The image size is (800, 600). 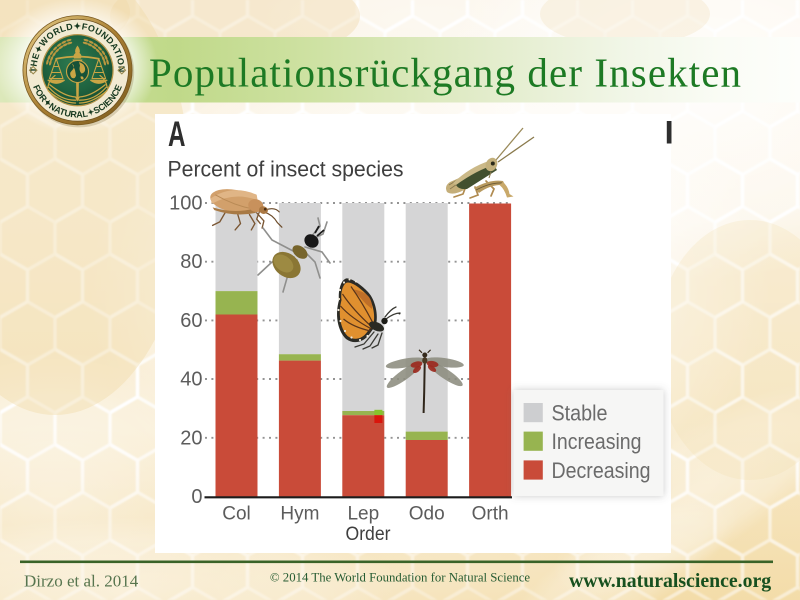 I want to click on svg-text: 80, so click(x=191, y=262).